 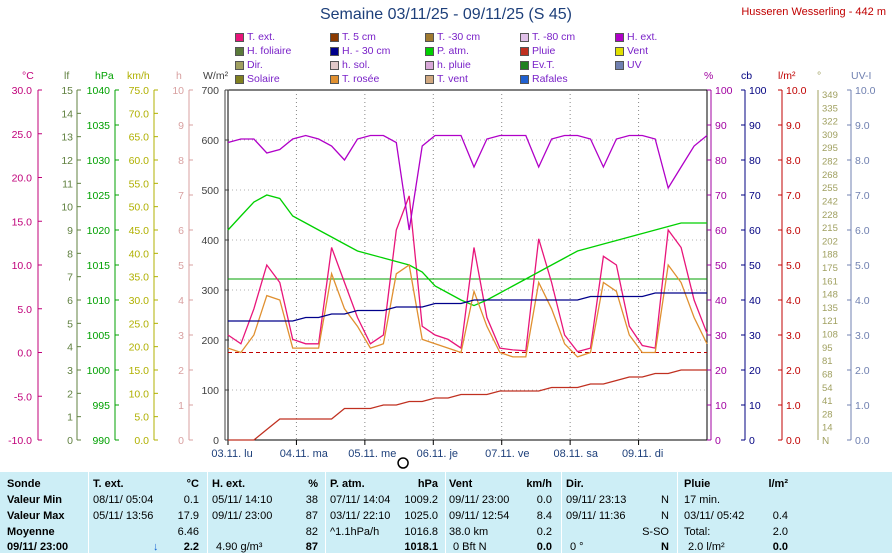 I want to click on axis-tick-label-pct: 20, so click(x=721, y=371).